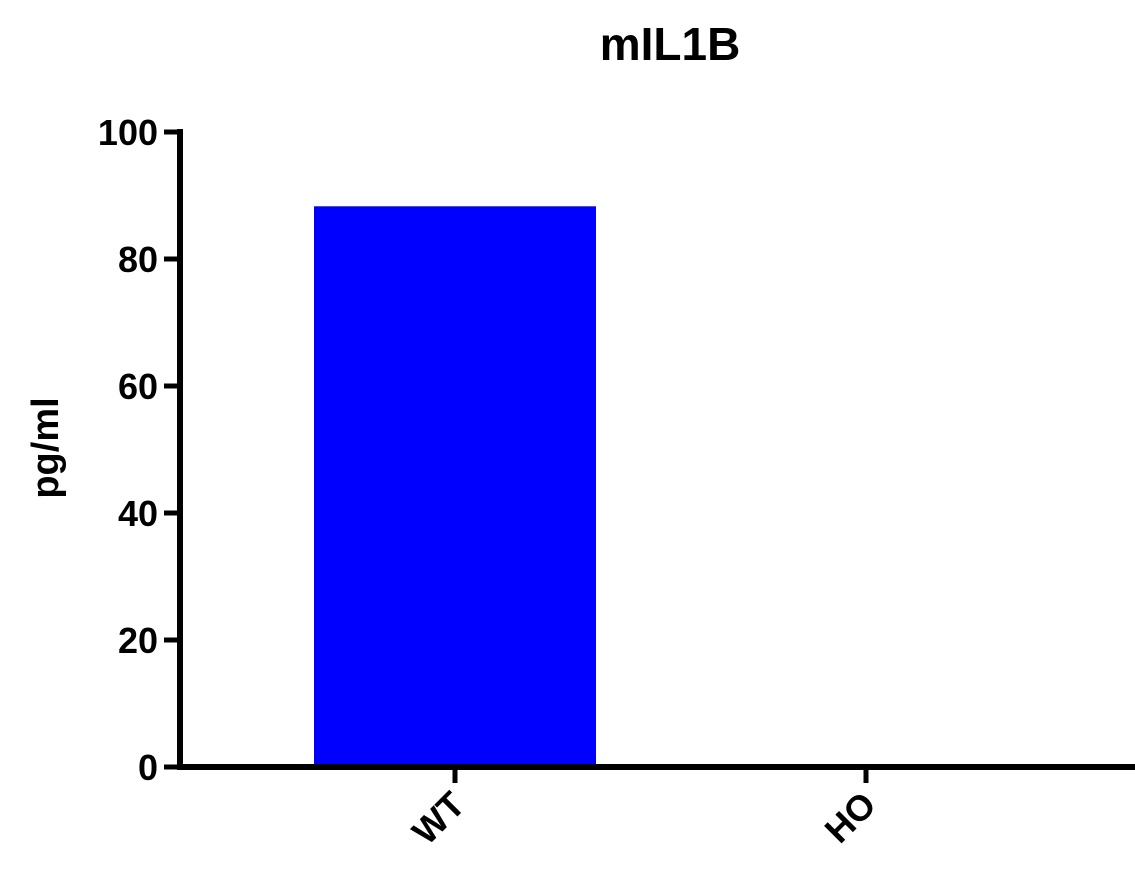  I want to click on y-ticks: 0 20 40 60 80 100, so click(139, 450).